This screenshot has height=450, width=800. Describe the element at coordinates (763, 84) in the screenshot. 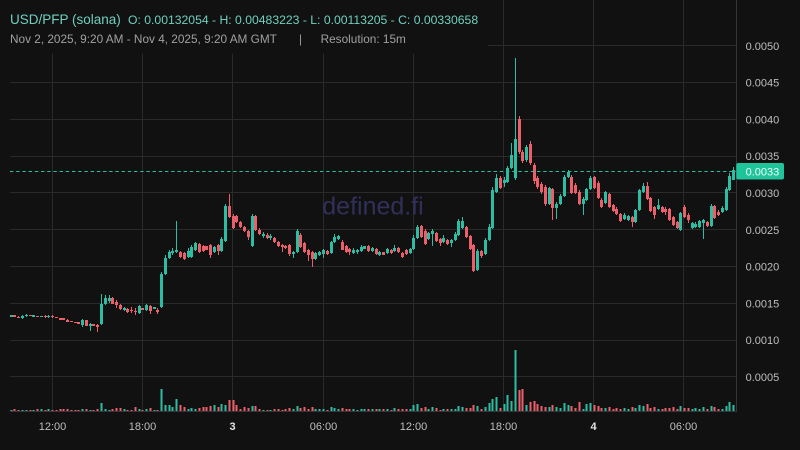

I see `svg-text: 0.0045` at that location.